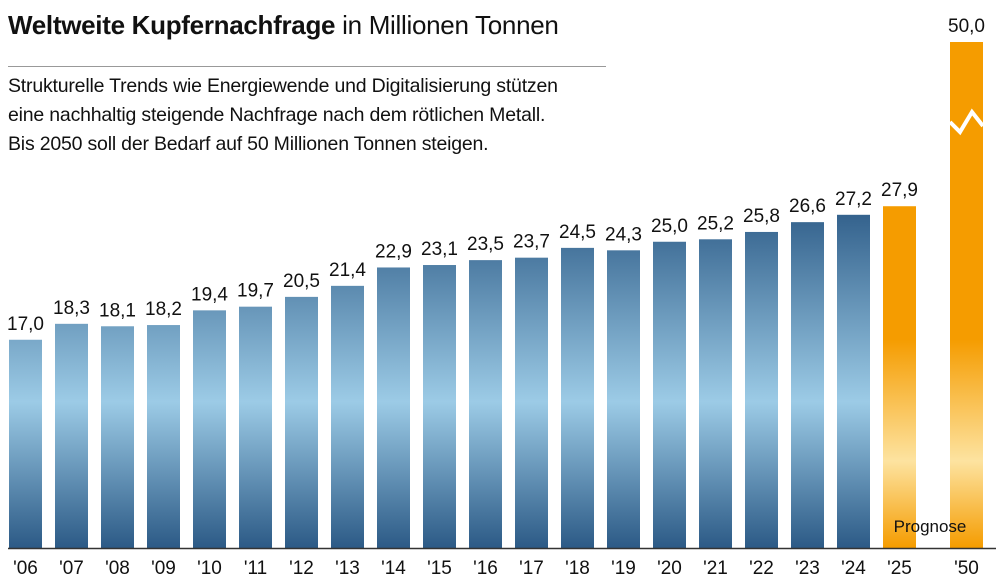 The image size is (1000, 582). I want to click on data-label: 24,5, so click(577, 232).